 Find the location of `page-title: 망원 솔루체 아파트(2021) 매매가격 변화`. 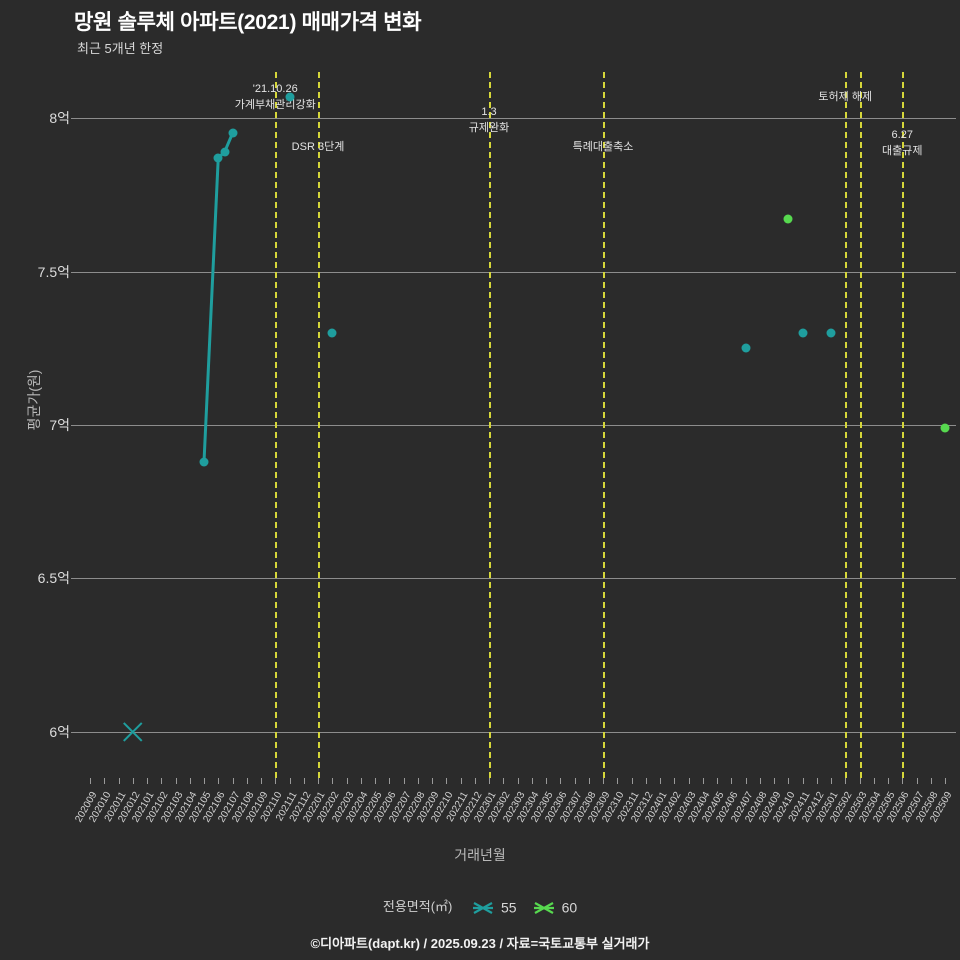

page-title: 망원 솔루체 아파트(2021) 매매가격 변화 is located at coordinates (248, 22).